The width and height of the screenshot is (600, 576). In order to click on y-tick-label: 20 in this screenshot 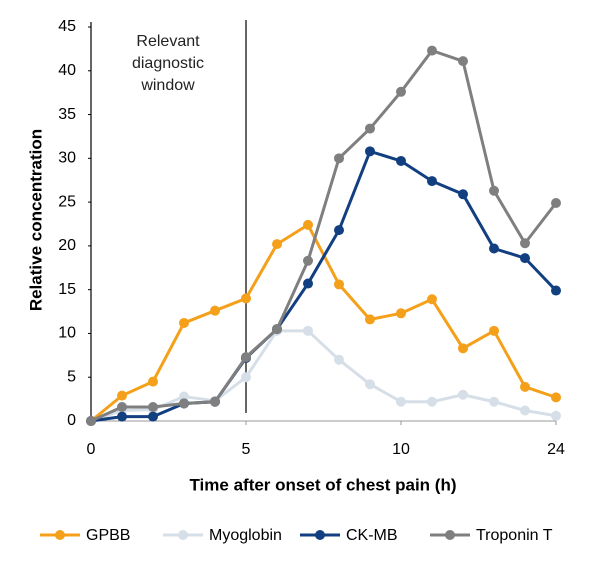, I will do `click(67, 245)`.